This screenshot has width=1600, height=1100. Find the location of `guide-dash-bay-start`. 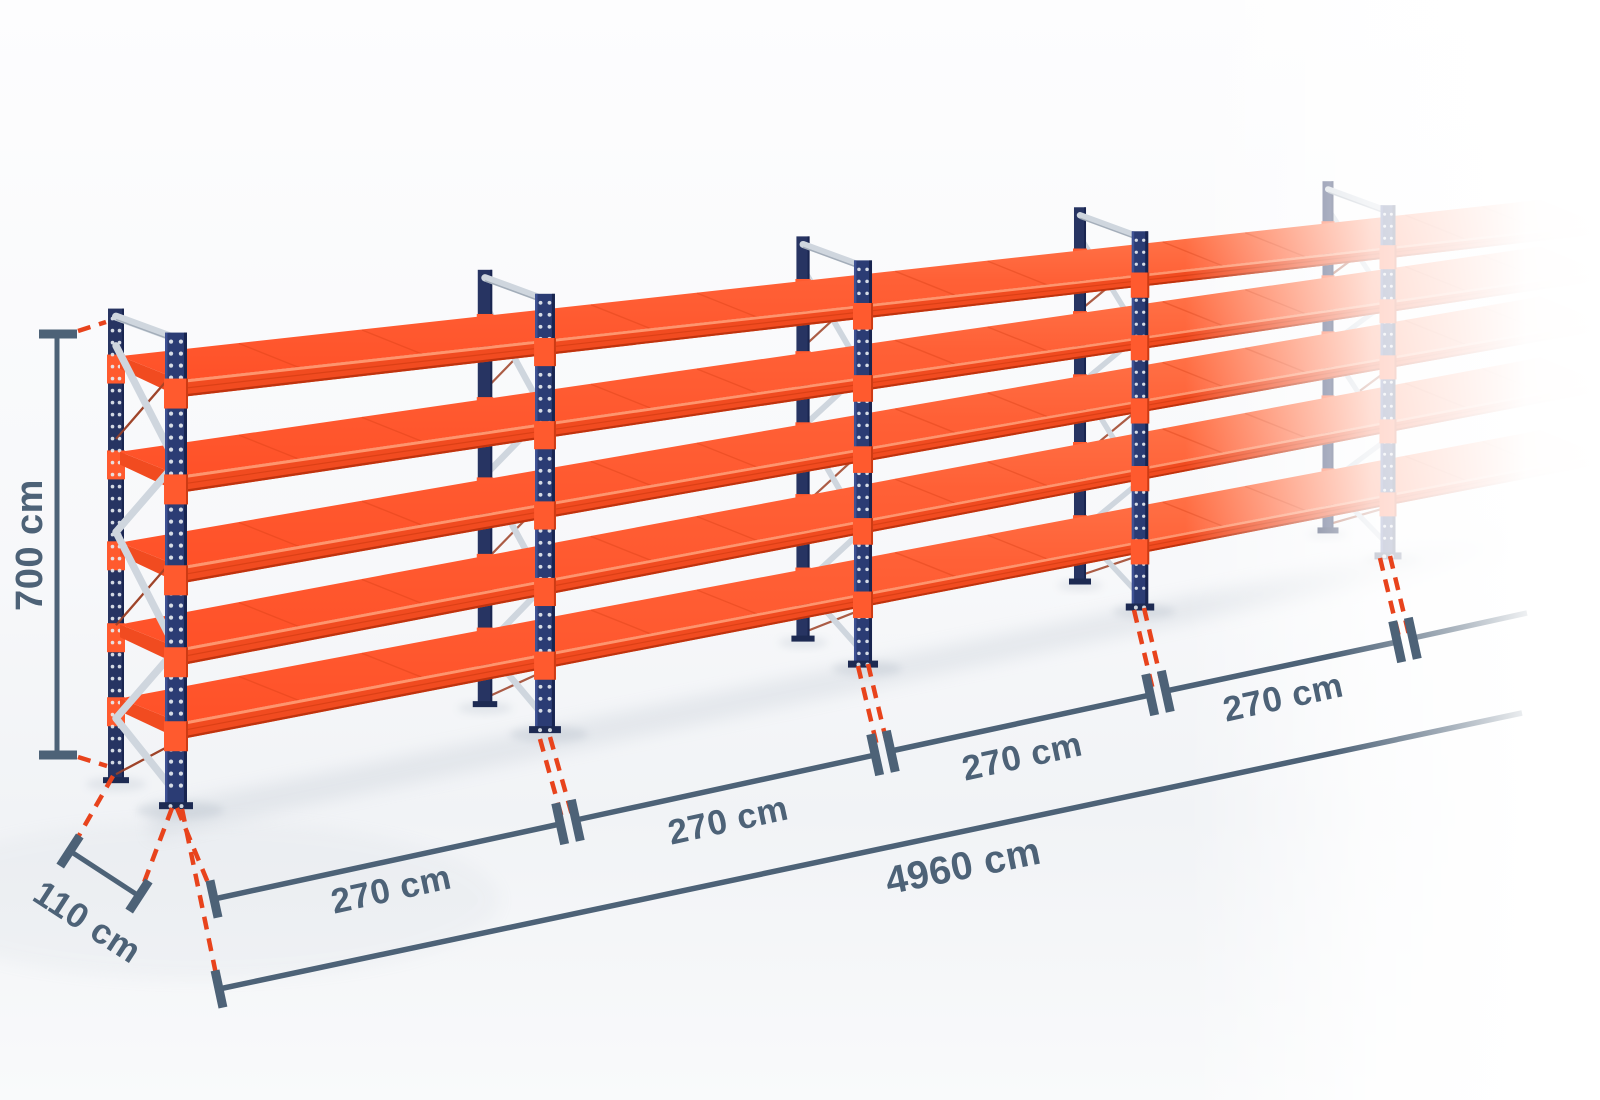

guide-dash-bay-start is located at coordinates (194, 849).